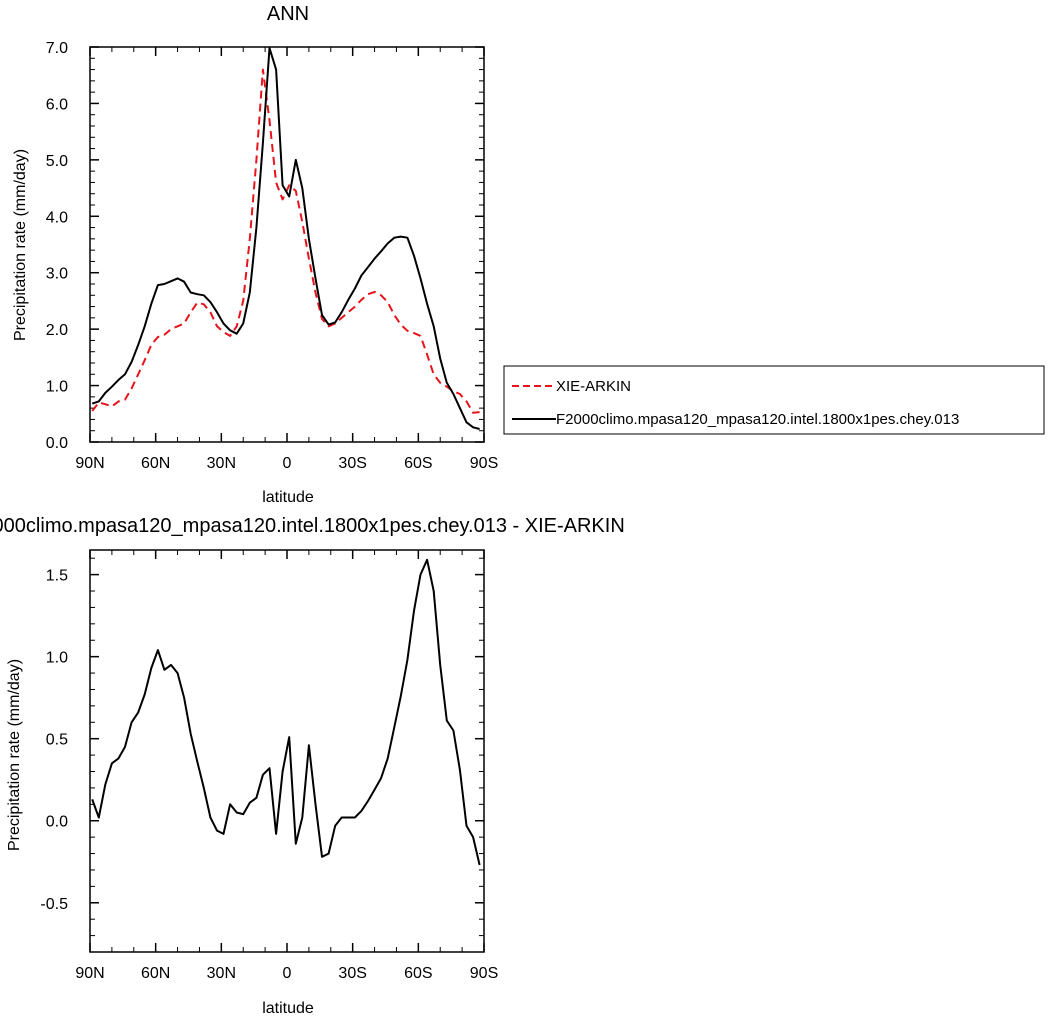  I want to click on y-tick-label: 6.0, so click(57, 104).